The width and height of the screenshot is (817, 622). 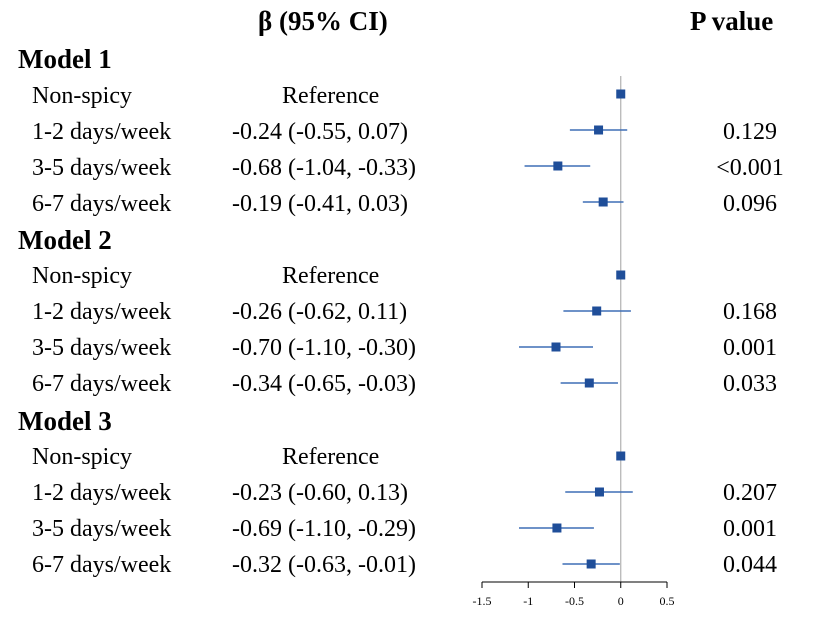 What do you see at coordinates (750, 493) in the screenshot?
I see `p-value-text: 0.207` at bounding box center [750, 493].